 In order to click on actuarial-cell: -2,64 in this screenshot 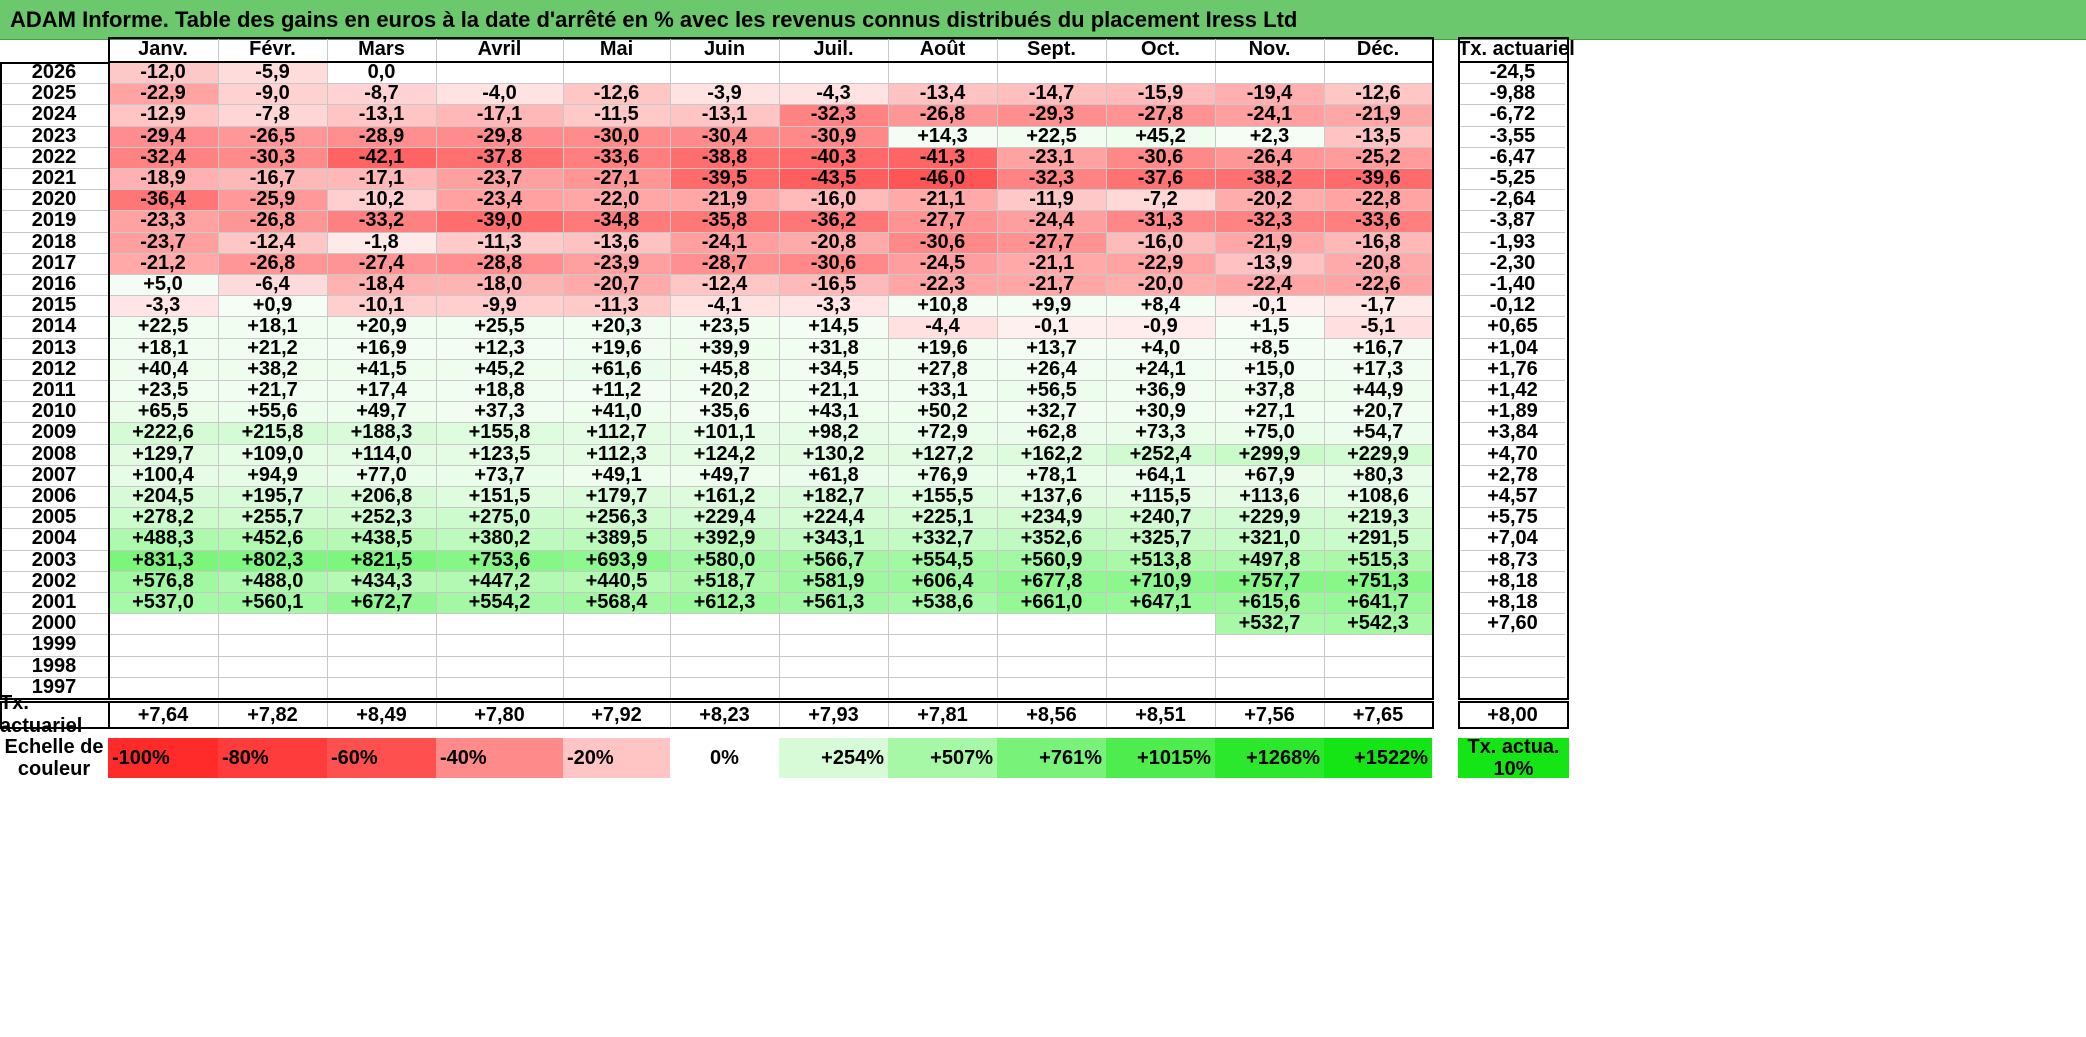, I will do `click(1512, 199)`.